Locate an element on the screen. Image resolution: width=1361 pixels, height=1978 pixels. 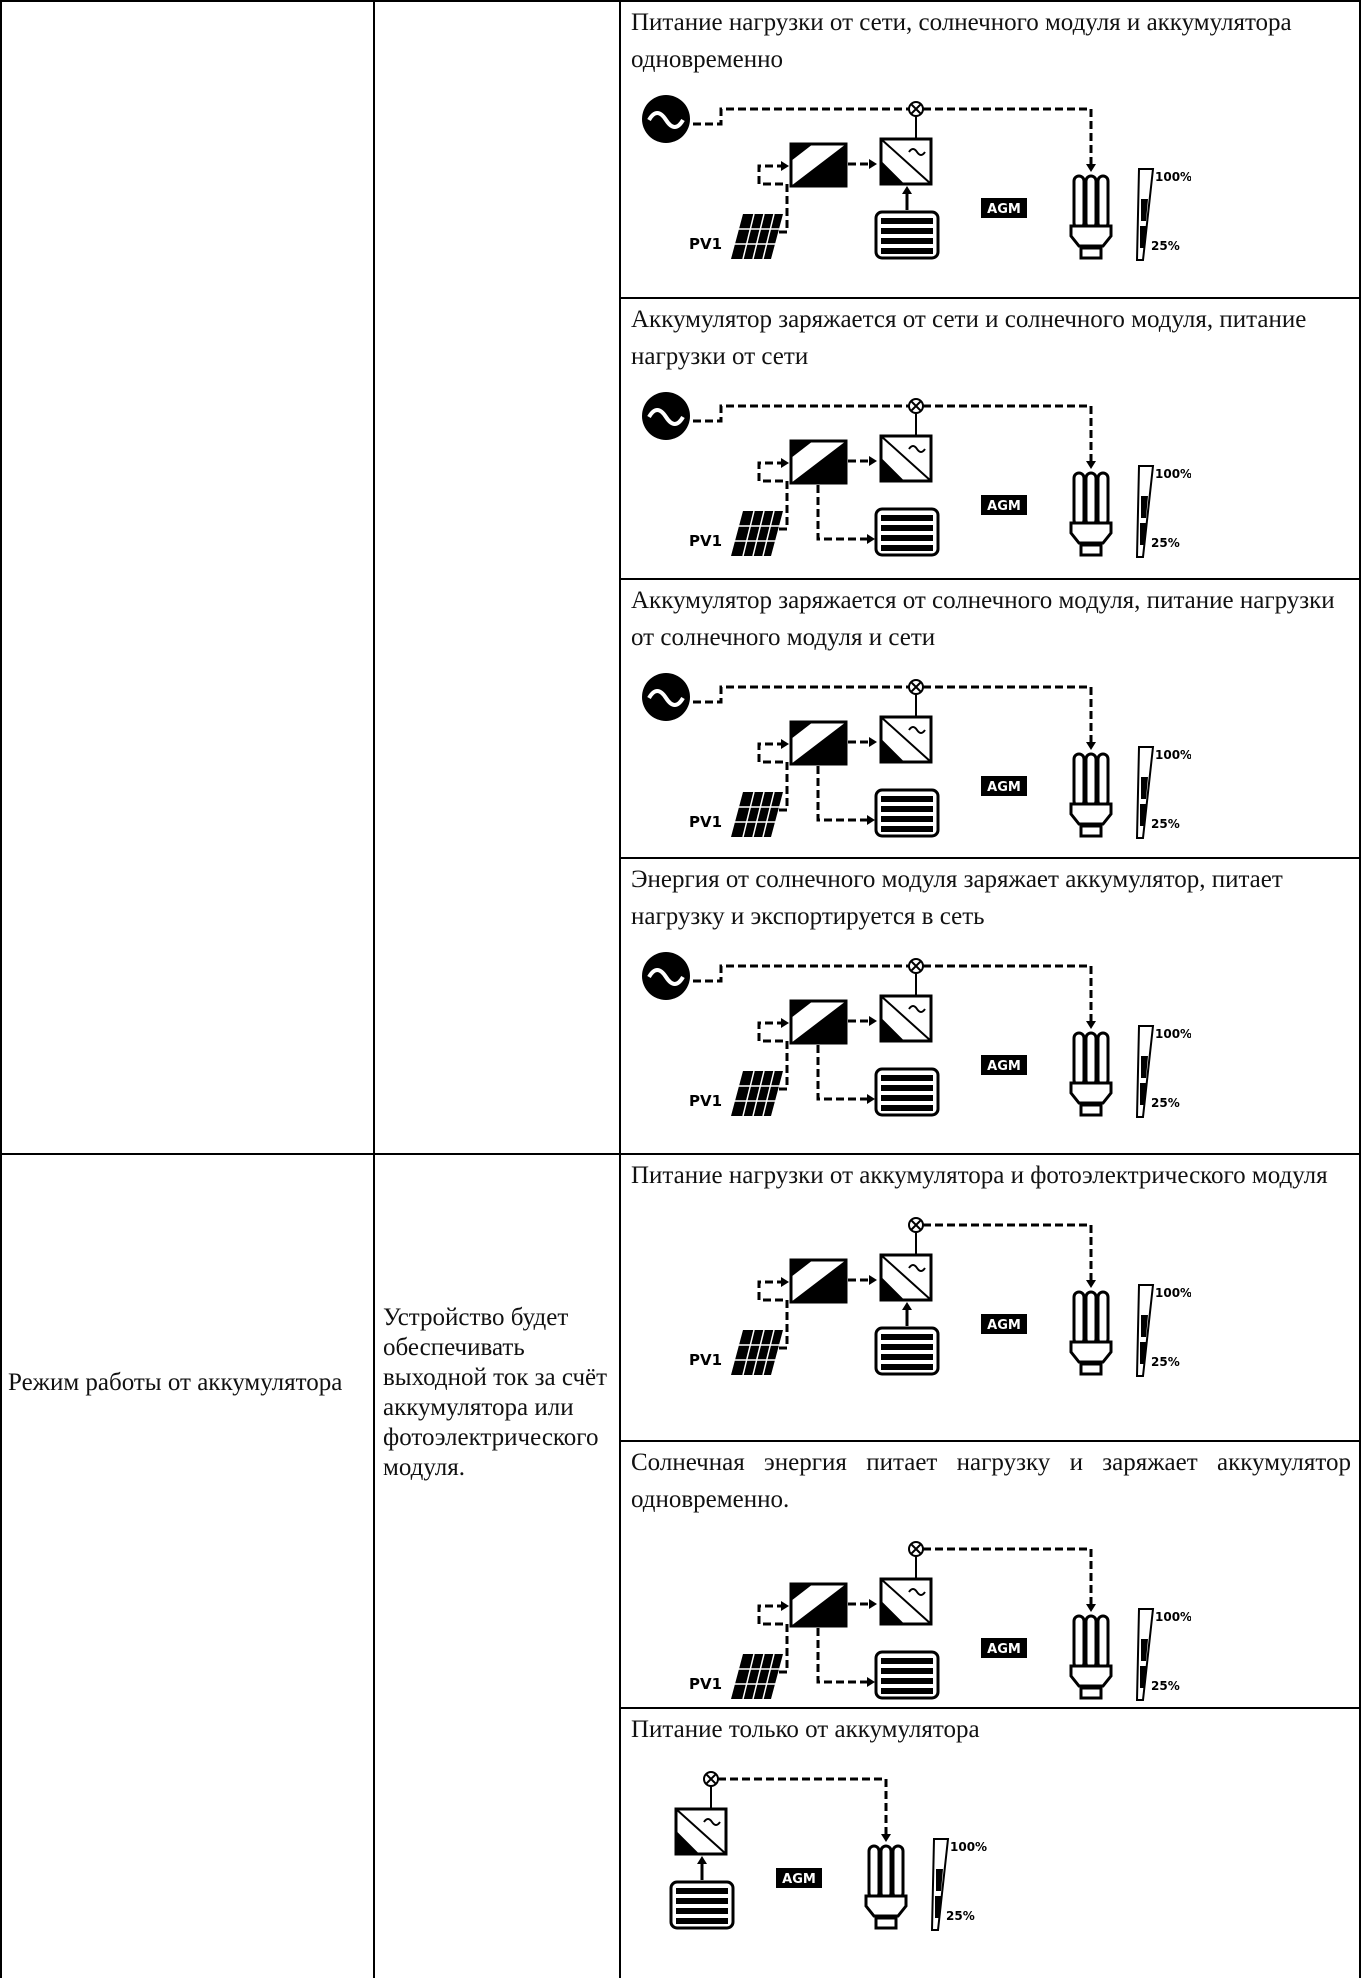
table-rule is located at coordinates (680, 1).